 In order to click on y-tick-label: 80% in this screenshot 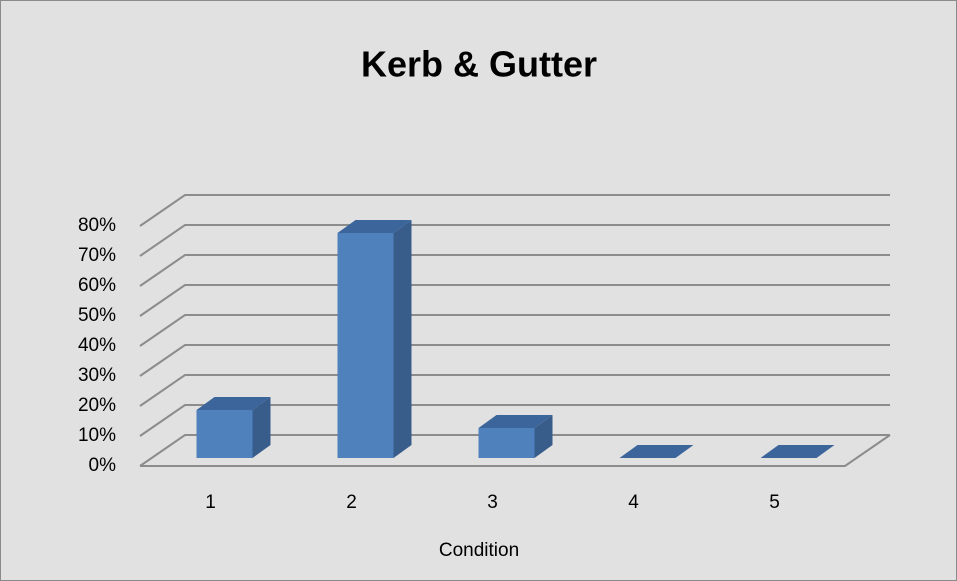, I will do `click(97, 225)`.